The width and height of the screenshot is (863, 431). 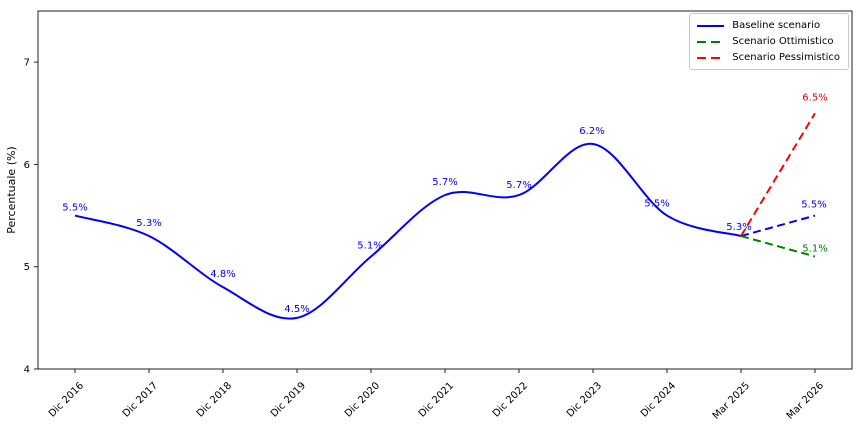 I want to click on data-point-label: 6.2%, so click(x=591, y=131).